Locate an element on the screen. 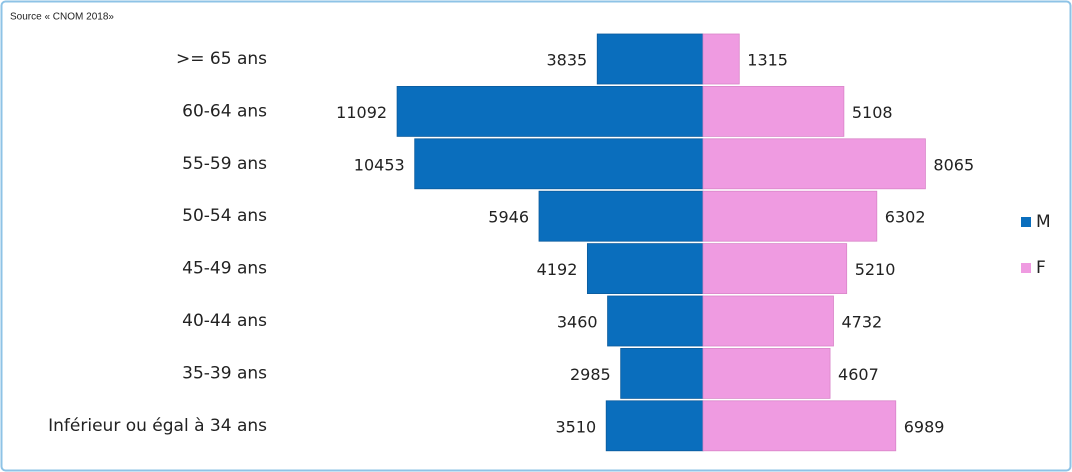 Image resolution: width=1072 pixels, height=472 pixels. category-label: 45-49 ans is located at coordinates (224, 269).